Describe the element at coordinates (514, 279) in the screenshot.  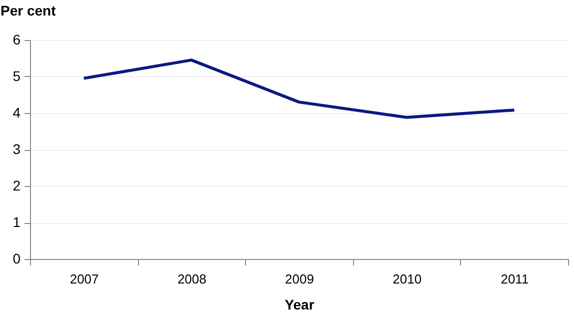
I see `x-tick-label: 2011` at that location.